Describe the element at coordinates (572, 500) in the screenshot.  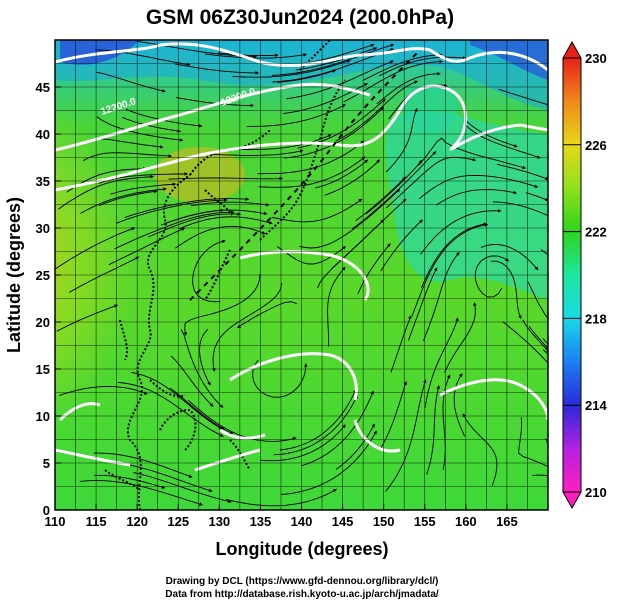
I see `colorbar-min-arrow` at that location.